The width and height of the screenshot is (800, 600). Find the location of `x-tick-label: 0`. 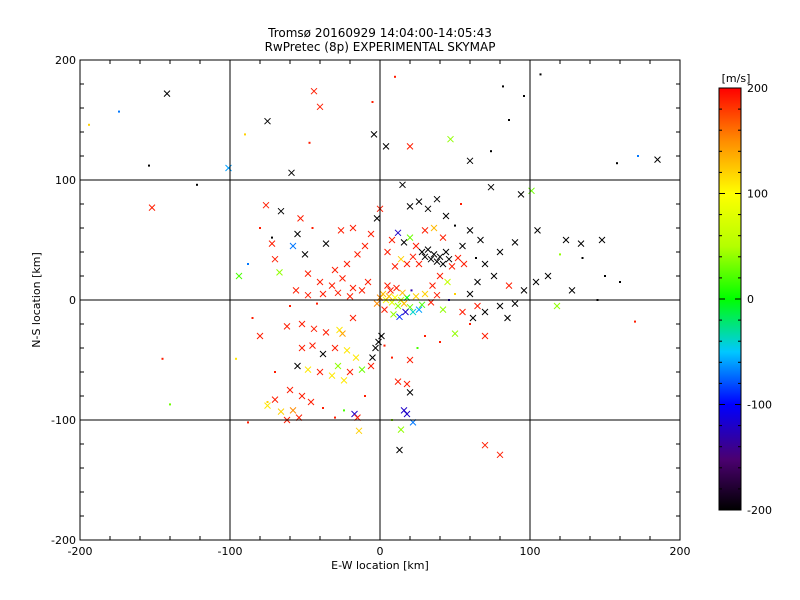

x-tick-label: 0 is located at coordinates (380, 551).